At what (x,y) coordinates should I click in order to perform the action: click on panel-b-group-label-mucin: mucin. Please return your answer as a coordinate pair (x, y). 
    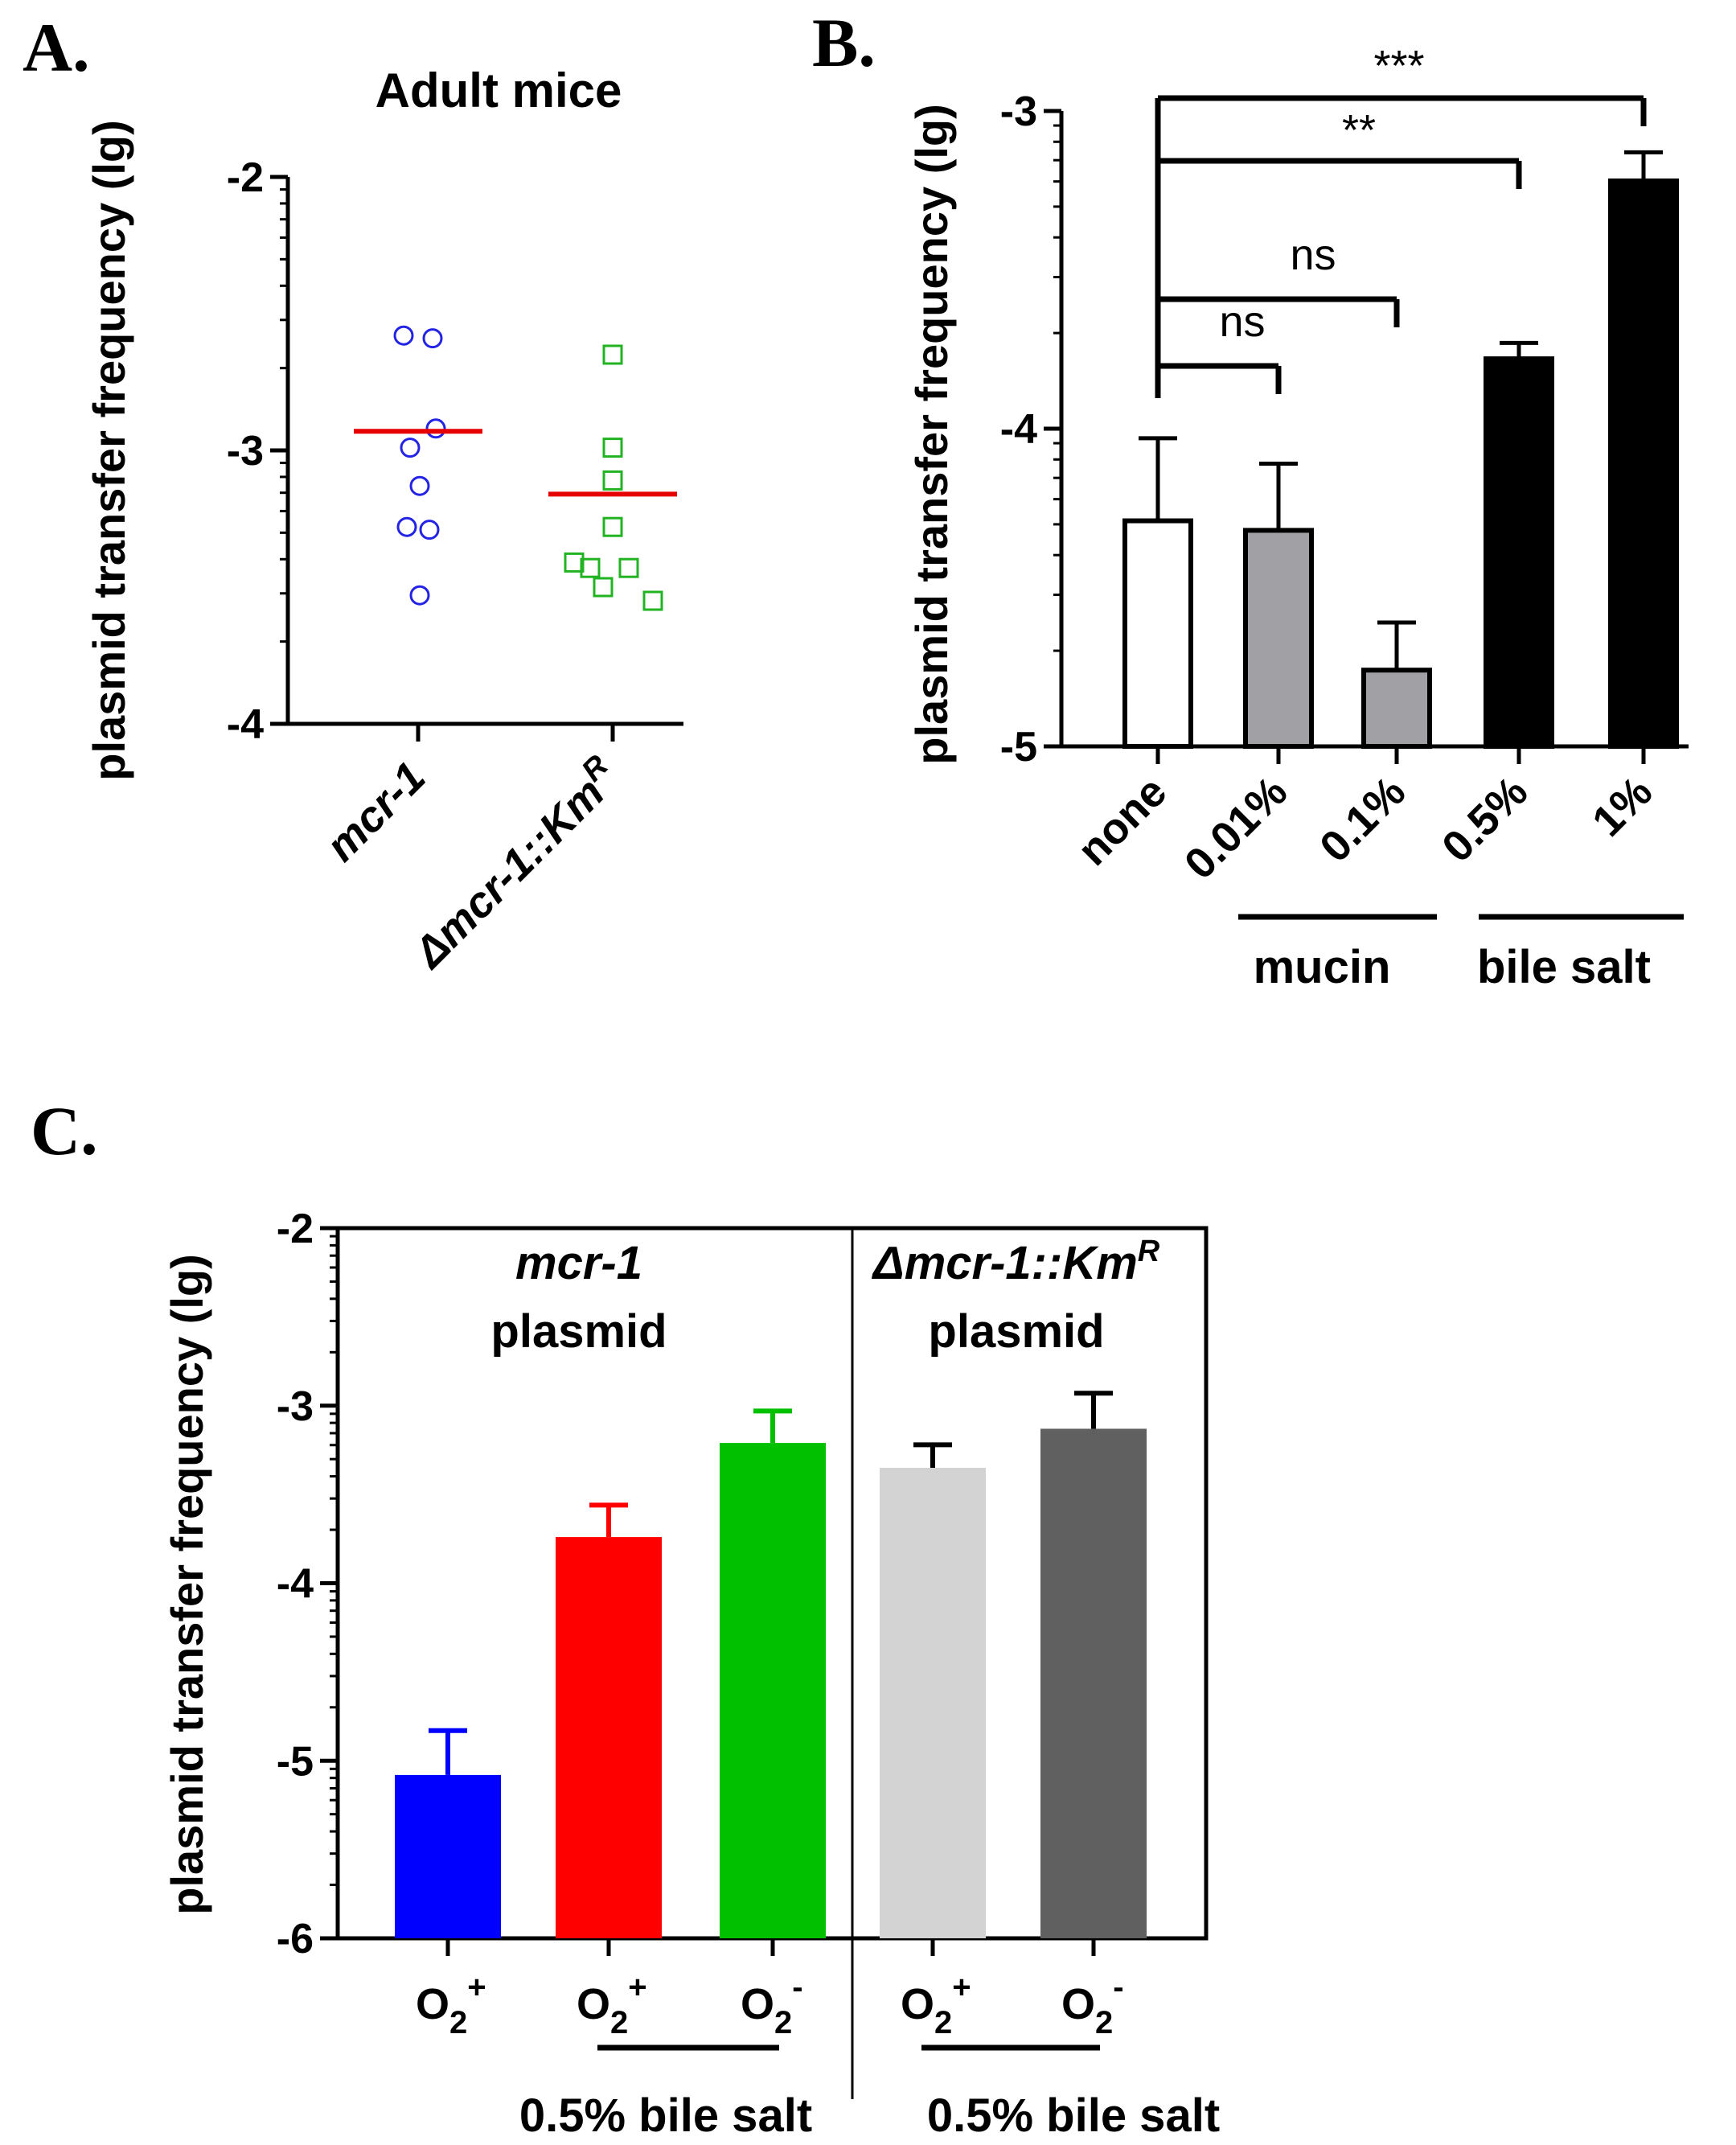
    Looking at the image, I should click on (1322, 967).